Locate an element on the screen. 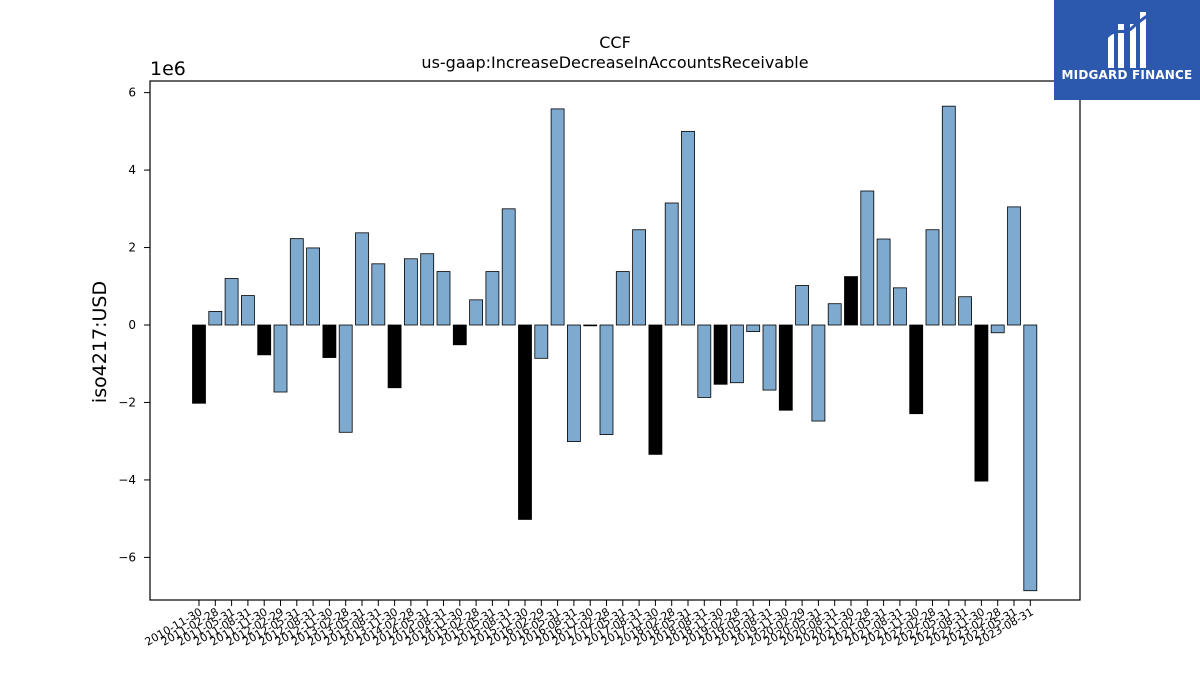  y-tick-label: 4 is located at coordinates (132, 170).